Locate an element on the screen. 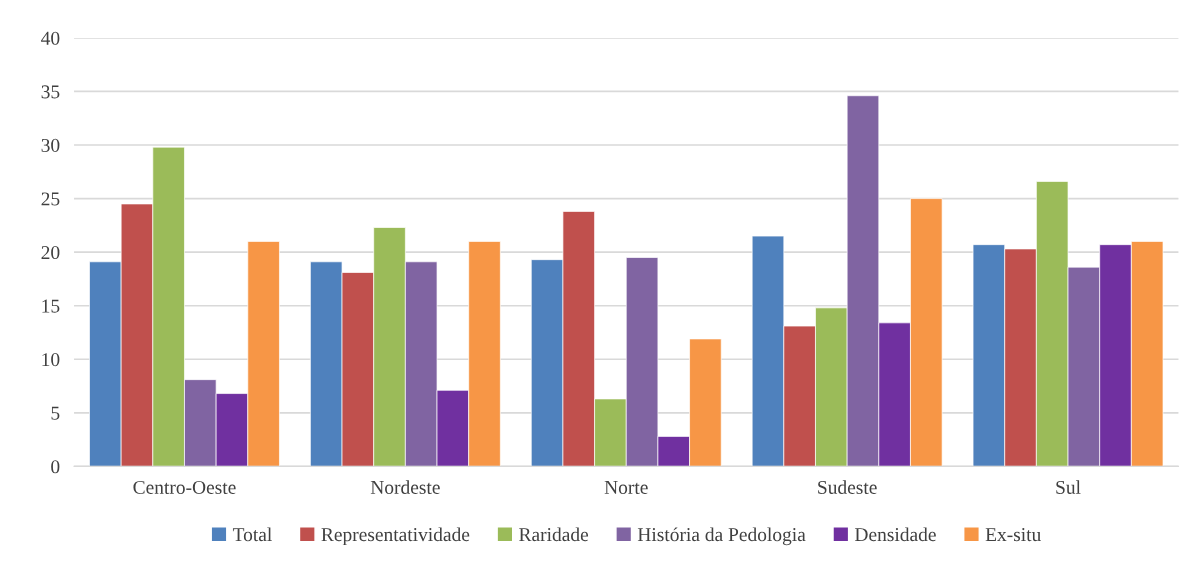  x-tick-label: Norte is located at coordinates (626, 487).